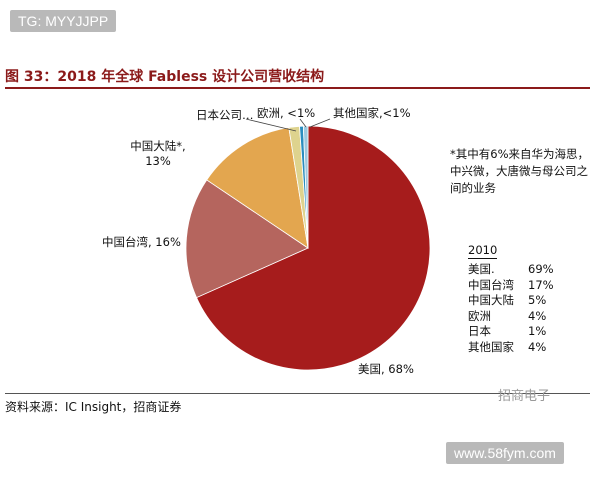 The image size is (600, 480). I want to click on legend-2010-row: 其他国家 4%, so click(511, 348).